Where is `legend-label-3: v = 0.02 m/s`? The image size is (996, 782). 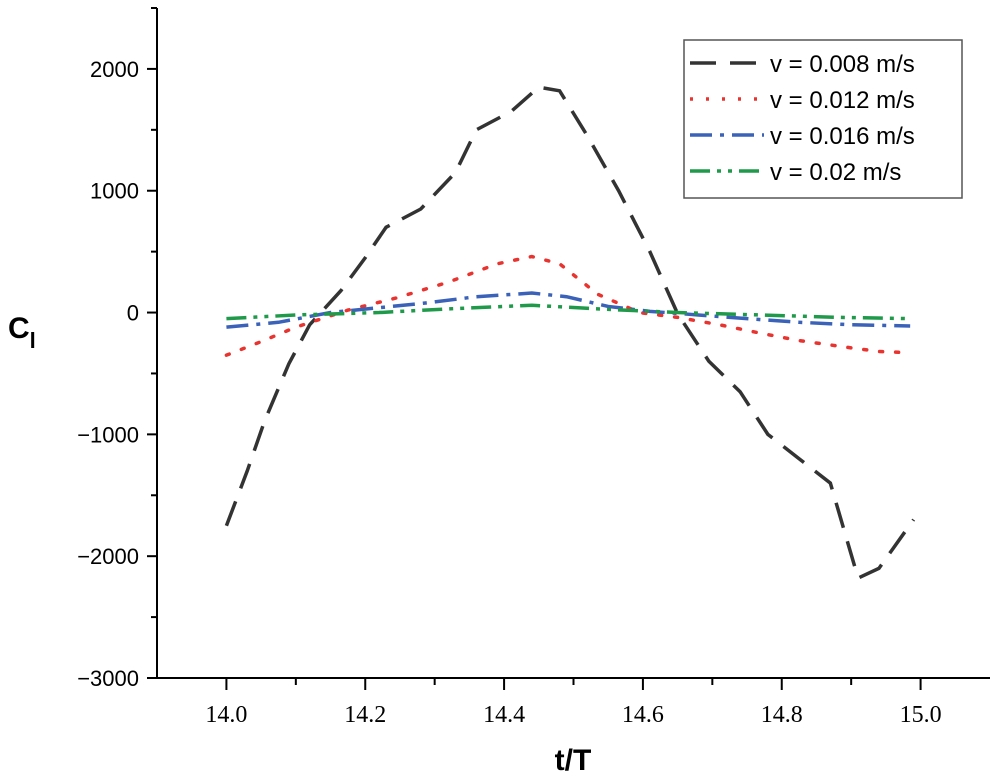 legend-label-3: v = 0.02 m/s is located at coordinates (835, 172).